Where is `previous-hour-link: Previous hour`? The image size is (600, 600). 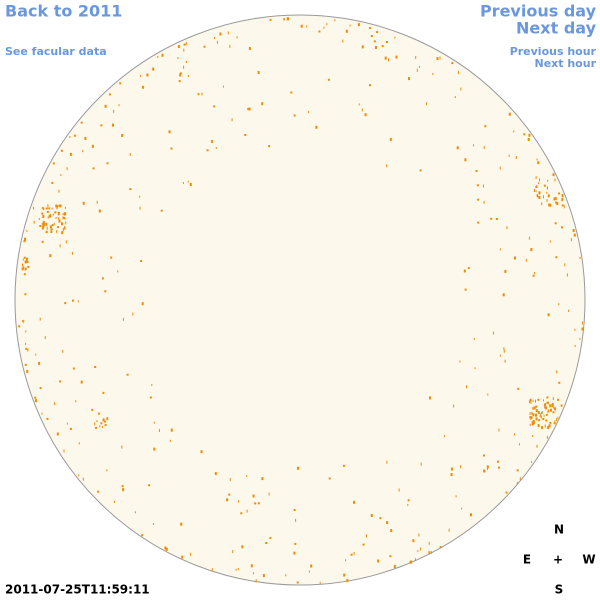
previous-hour-link: Previous hour is located at coordinates (553, 51).